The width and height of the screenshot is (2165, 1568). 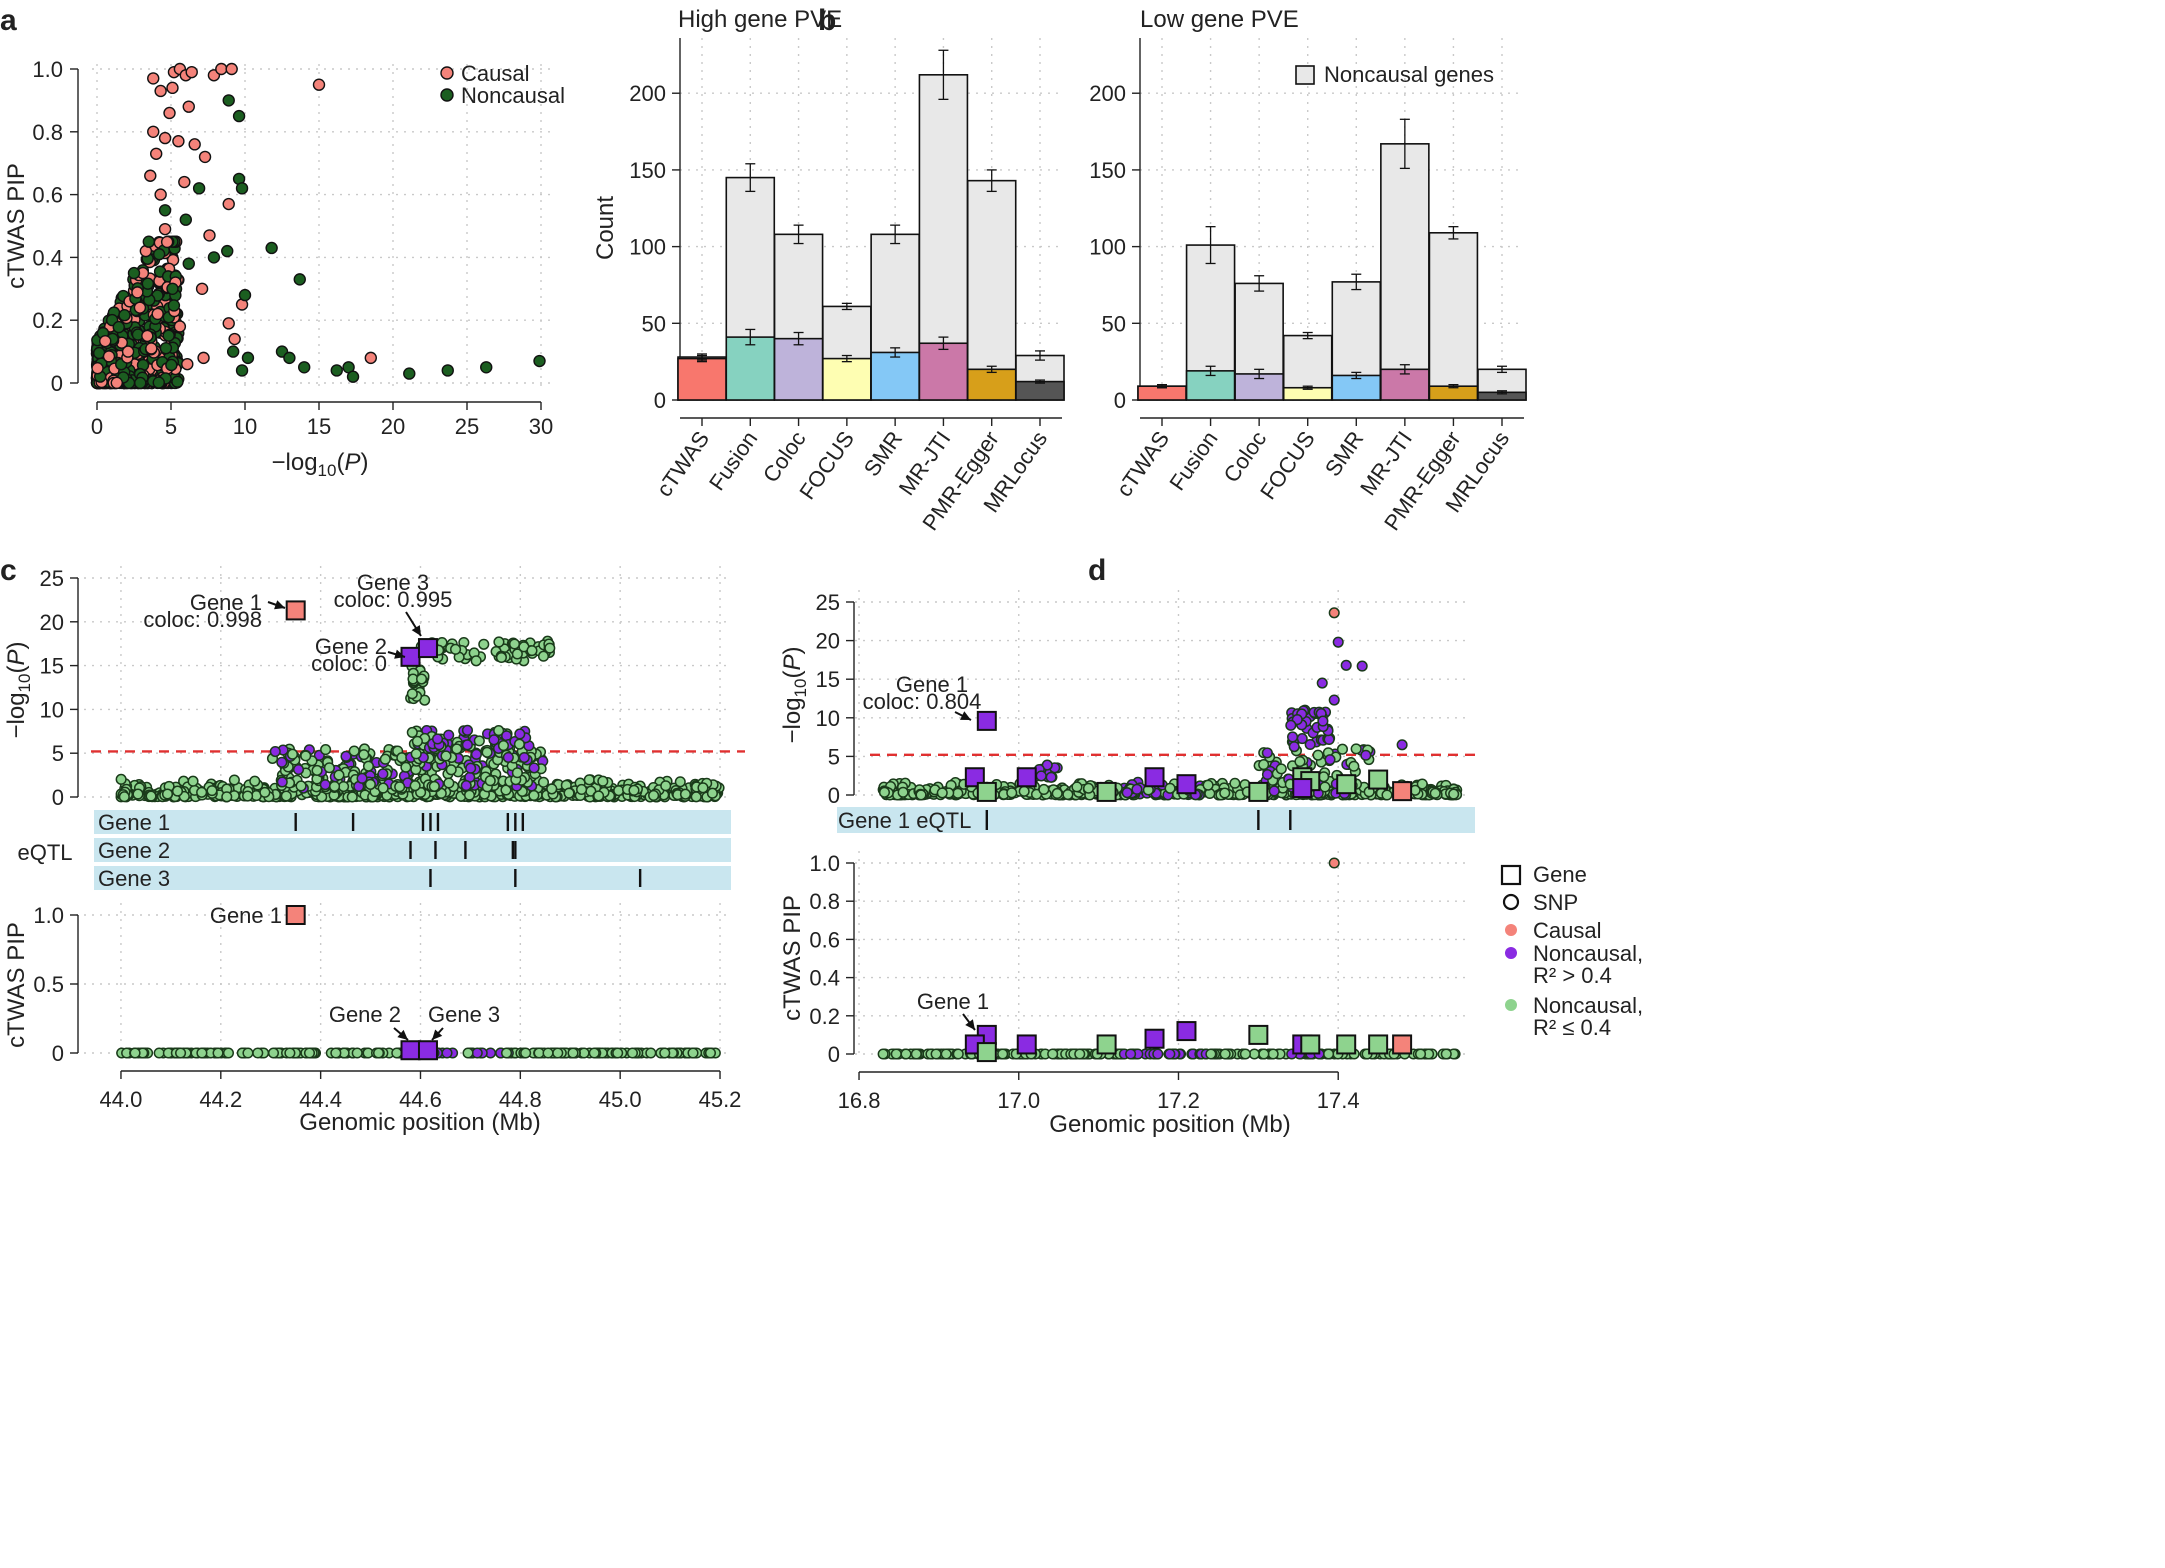 I want to click on x-tick-label: 15, so click(x=319, y=426).